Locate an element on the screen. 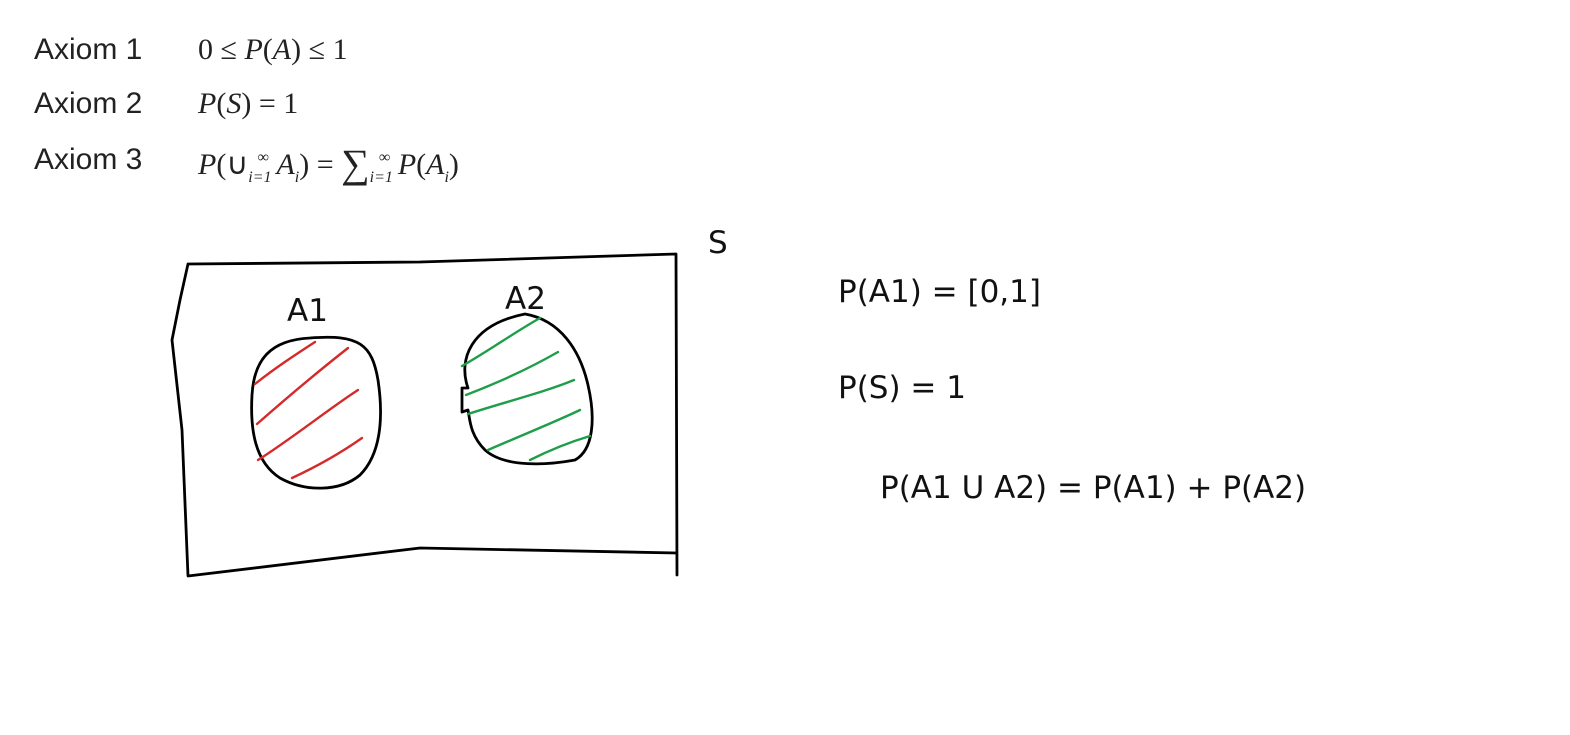 This screenshot has height=735, width=1570. axiom-3-row: Axiom 3 P(∪i=1∞ Ai) = ∑i=1∞ P(Ai) is located at coordinates (246, 162).